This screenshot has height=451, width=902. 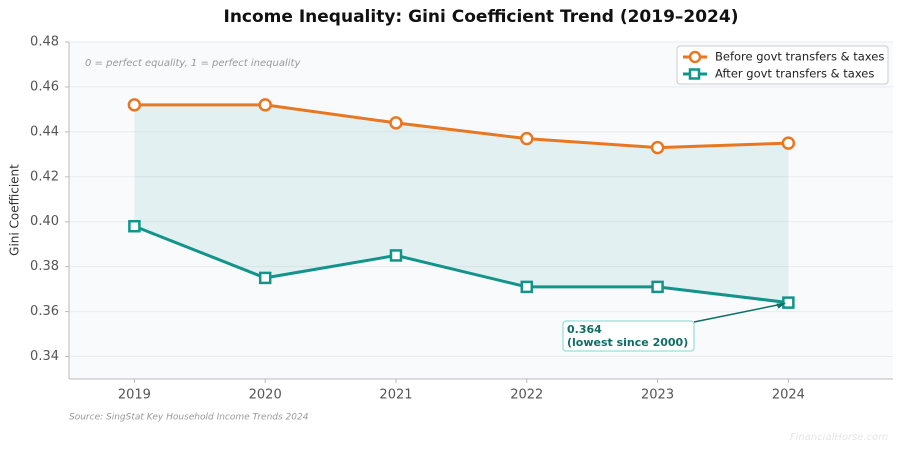 What do you see at coordinates (627, 342) in the screenshot?
I see `annotation-text: (lowest since 2000)` at bounding box center [627, 342].